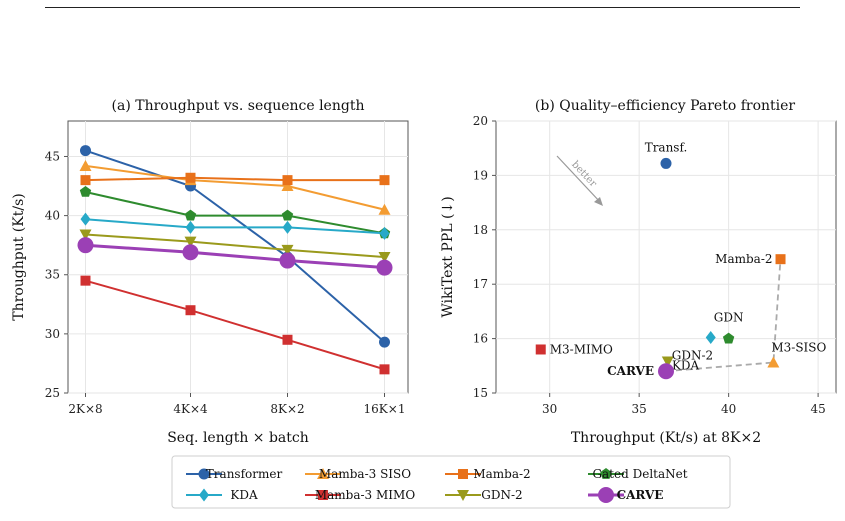 The width and height of the screenshot is (845, 521). What do you see at coordinates (190, 409) in the screenshot?
I see `x-tick-label: 4K×4` at bounding box center [190, 409].